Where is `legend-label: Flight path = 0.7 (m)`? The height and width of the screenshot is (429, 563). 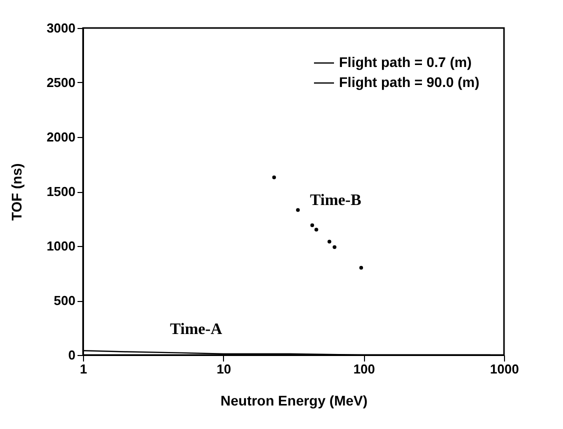 legend-label: Flight path = 0.7 (m) is located at coordinates (405, 62).